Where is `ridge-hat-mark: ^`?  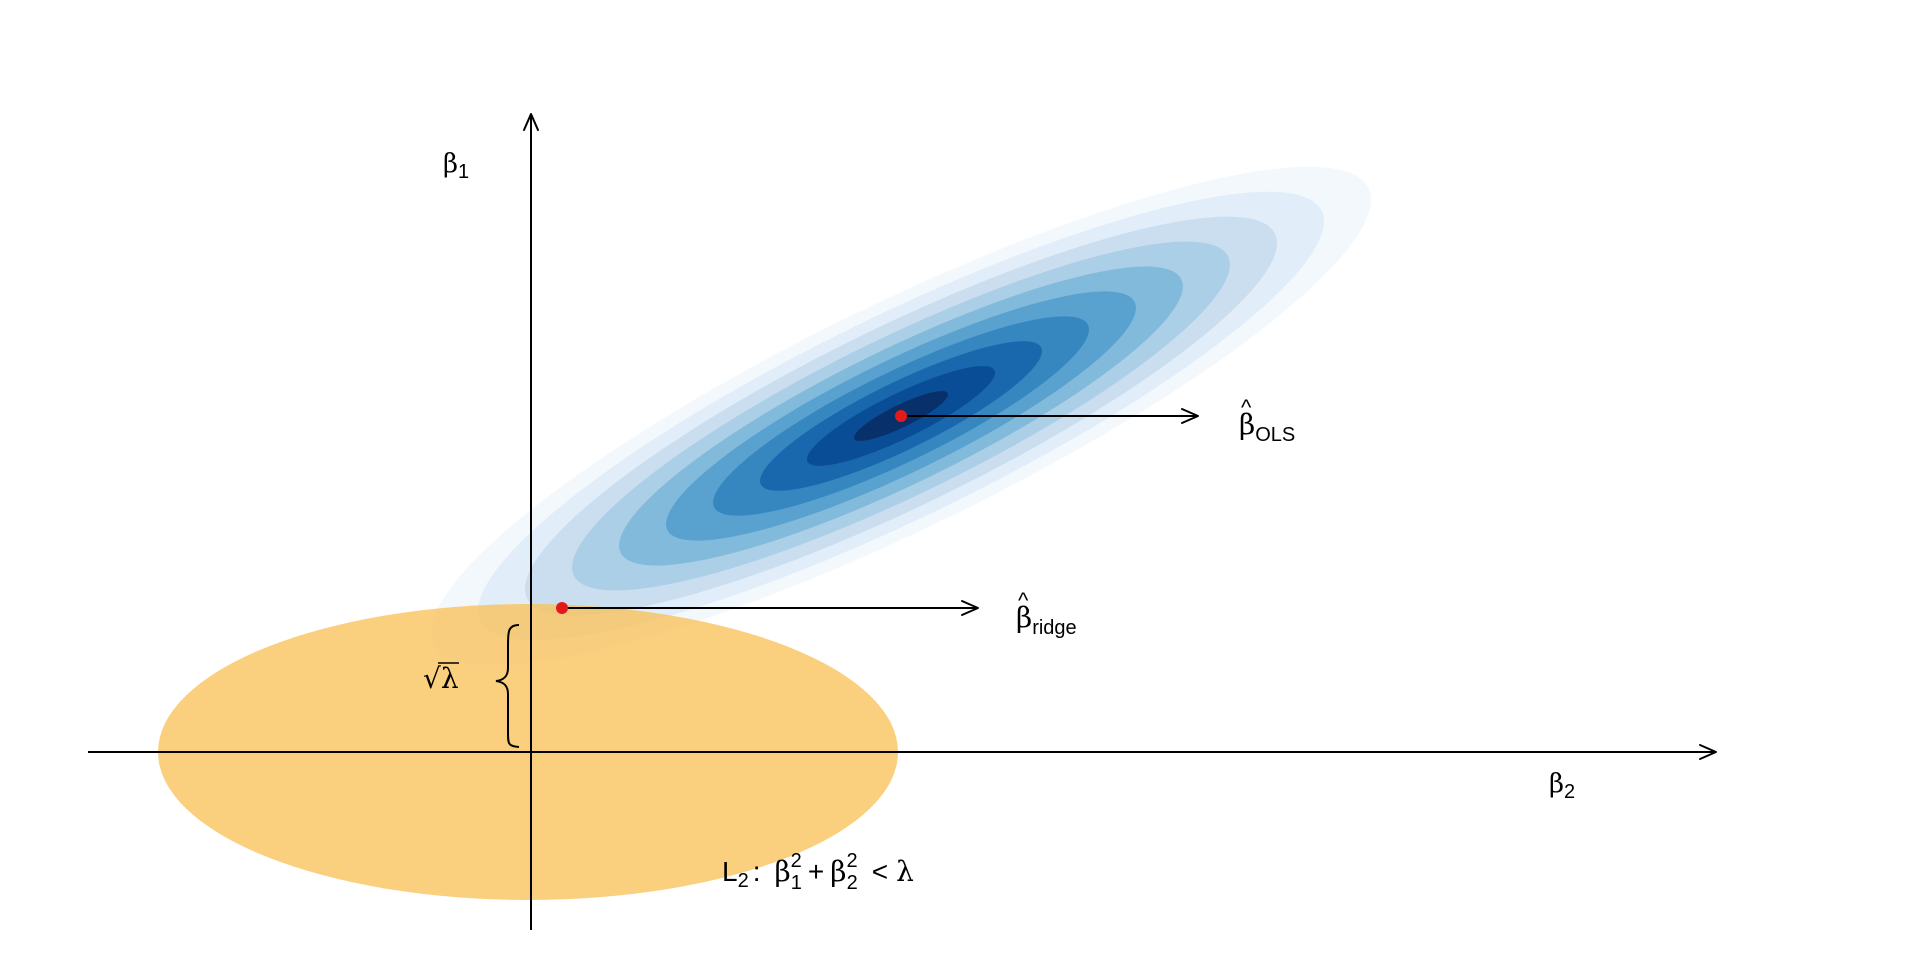 ridge-hat-mark: ^ is located at coordinates (1023, 600).